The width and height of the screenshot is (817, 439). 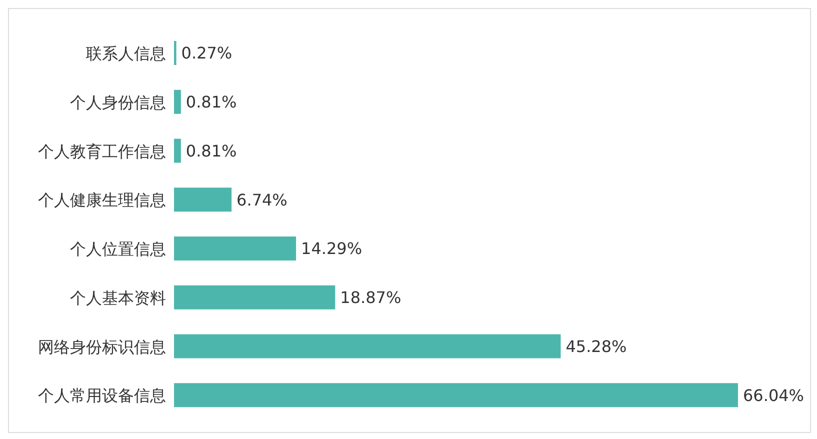 I want to click on data-label: 45.28%, so click(x=596, y=346).